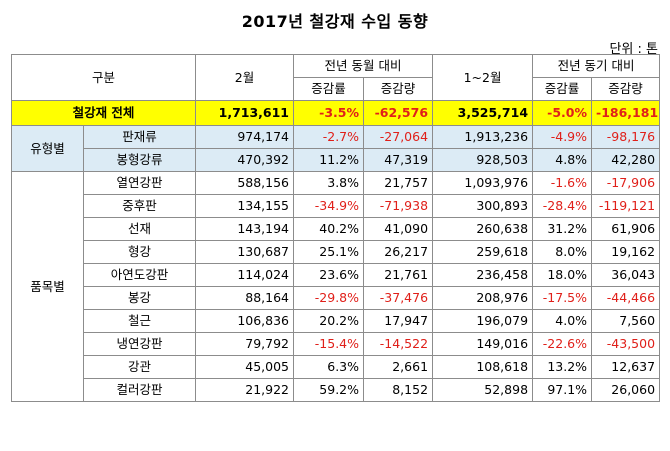  What do you see at coordinates (329, 344) in the screenshot?
I see `cell-yoy-rate: -15.4%` at bounding box center [329, 344].